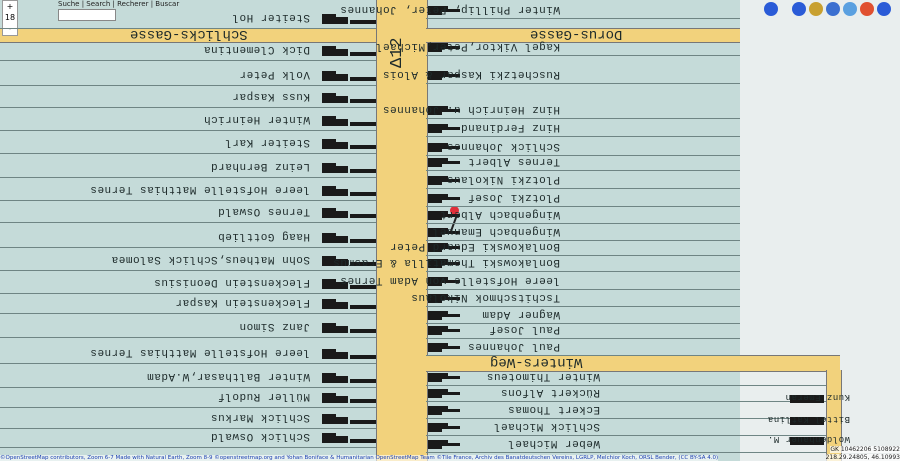 This screenshot has height=461, width=900. I want to click on plot-label: Schlick Johannes, so click(503, 146).